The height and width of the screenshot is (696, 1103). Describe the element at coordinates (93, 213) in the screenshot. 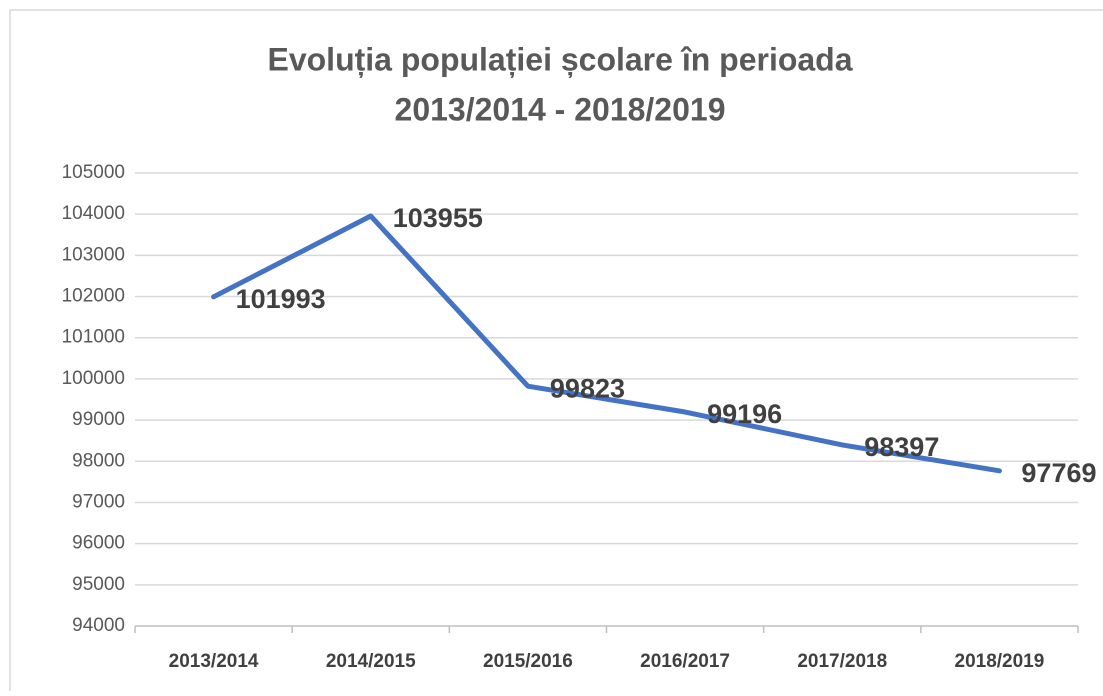

I see `y-tick-label: 104000` at that location.